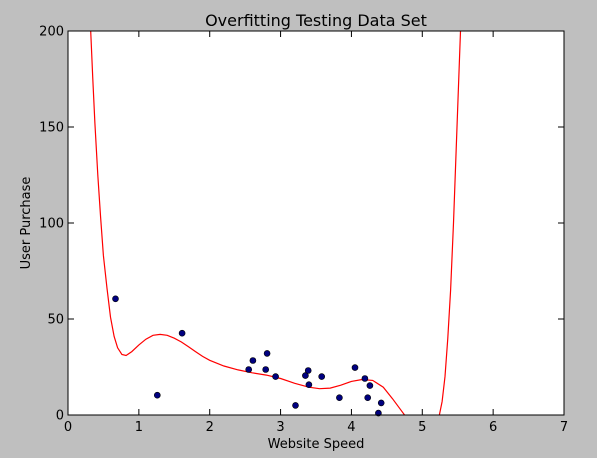 The width and height of the screenshot is (597, 458). What do you see at coordinates (51, 128) in the screenshot?
I see `y-tick-label: 150` at bounding box center [51, 128].